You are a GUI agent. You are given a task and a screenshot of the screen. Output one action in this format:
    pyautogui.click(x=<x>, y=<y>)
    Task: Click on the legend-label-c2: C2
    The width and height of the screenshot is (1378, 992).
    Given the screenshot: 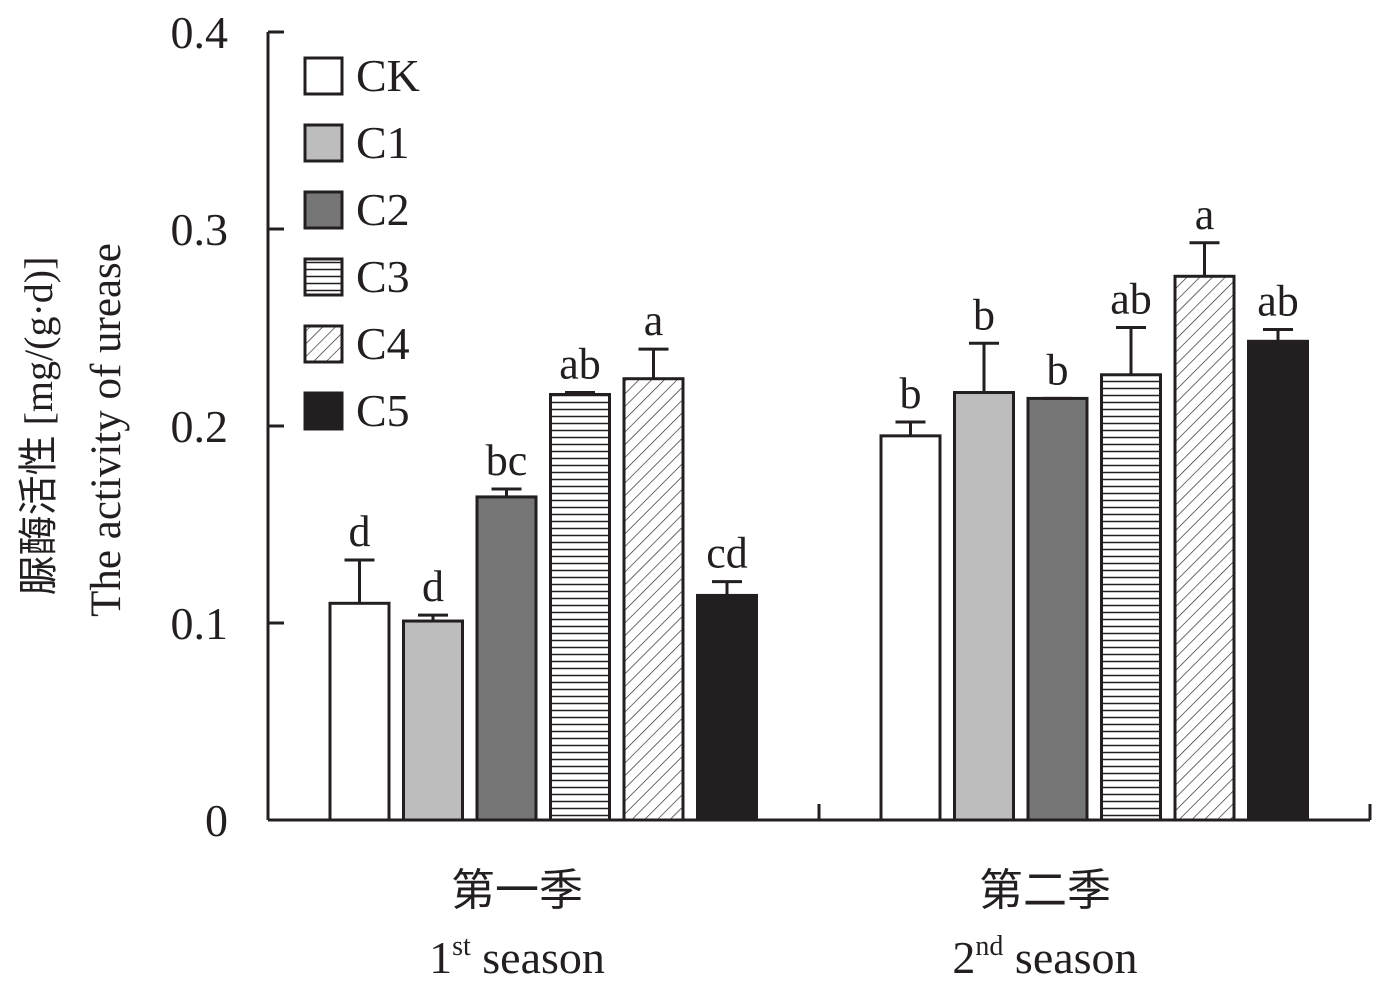 What is the action you would take?
    pyautogui.click(x=383, y=209)
    